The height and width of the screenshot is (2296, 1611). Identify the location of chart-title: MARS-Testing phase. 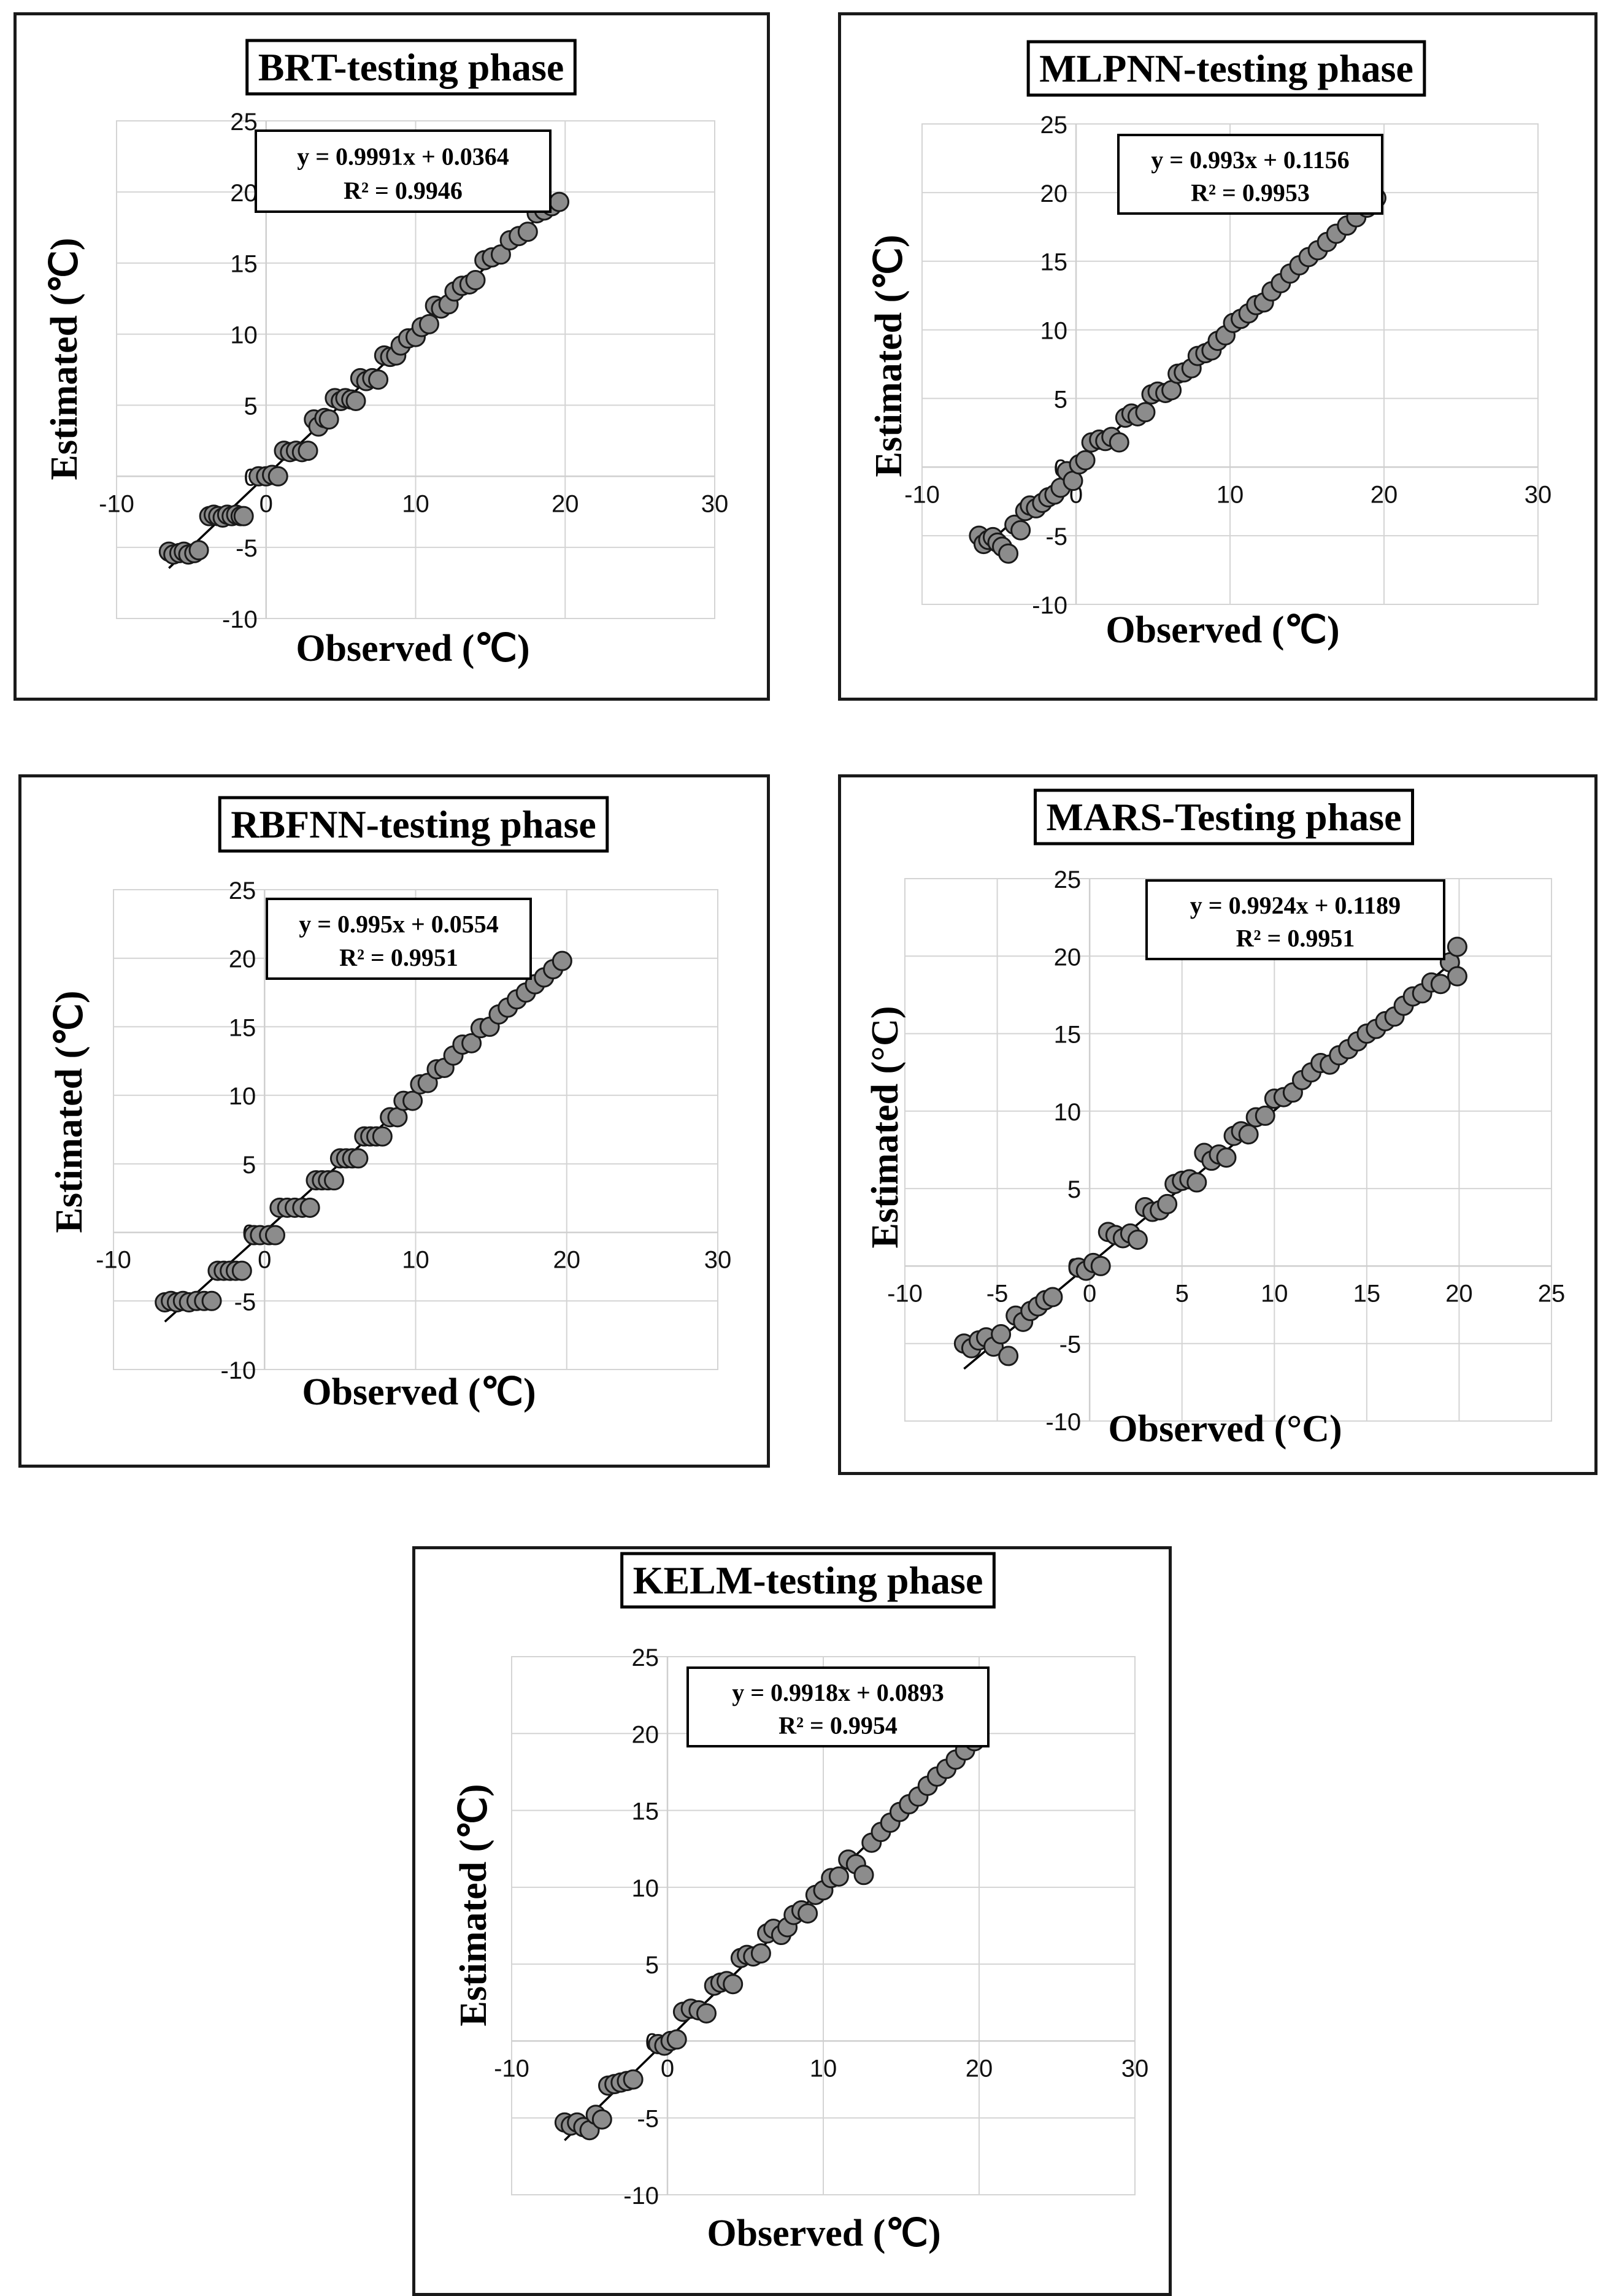
(1223, 817).